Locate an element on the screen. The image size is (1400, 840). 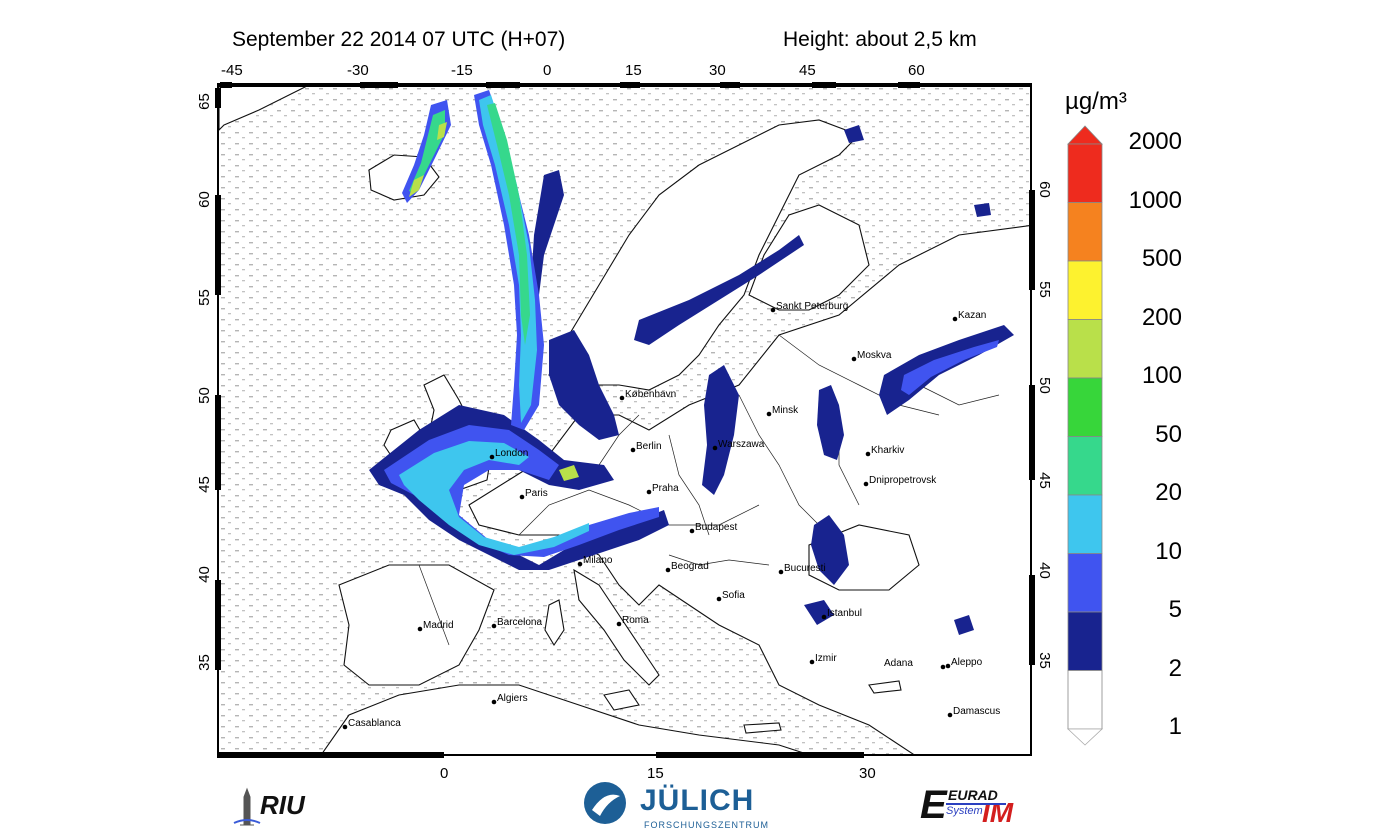
city-label: Adana is located at coordinates (898, 663).